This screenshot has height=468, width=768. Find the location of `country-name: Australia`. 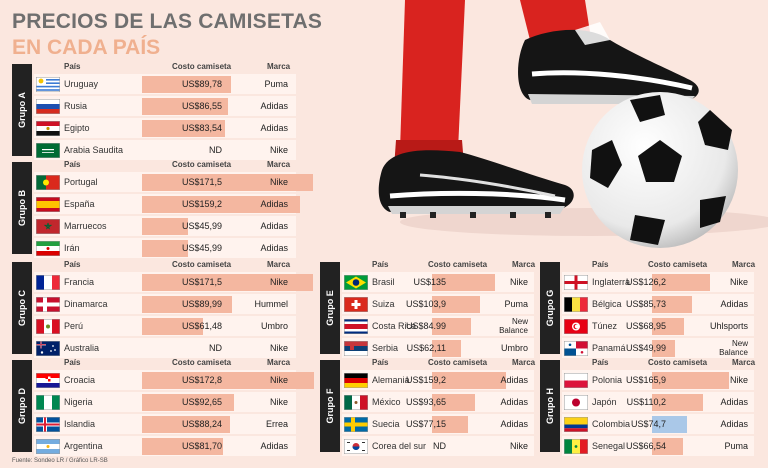

country-name: Australia is located at coordinates (82, 348).